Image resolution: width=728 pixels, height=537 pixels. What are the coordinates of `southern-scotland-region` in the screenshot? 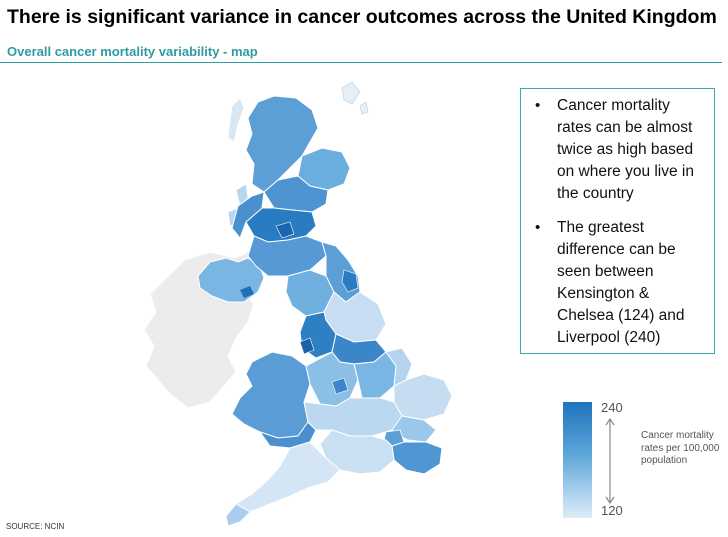 It's located at (287, 256).